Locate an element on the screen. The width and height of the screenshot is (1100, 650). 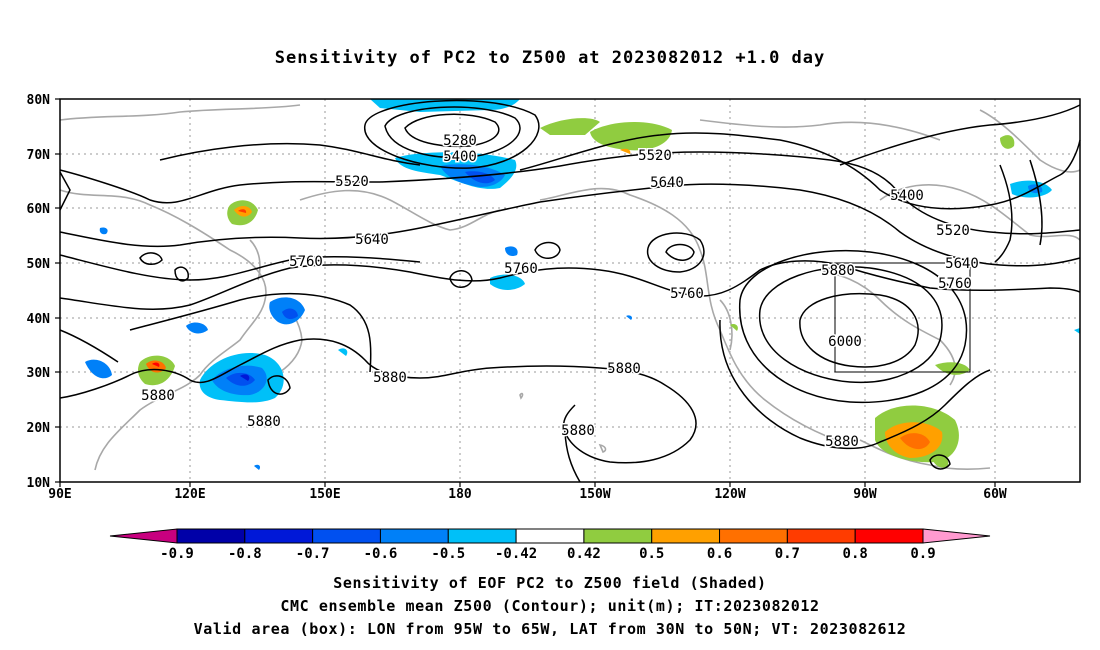
lon-label: 90W is located at coordinates (865, 494).